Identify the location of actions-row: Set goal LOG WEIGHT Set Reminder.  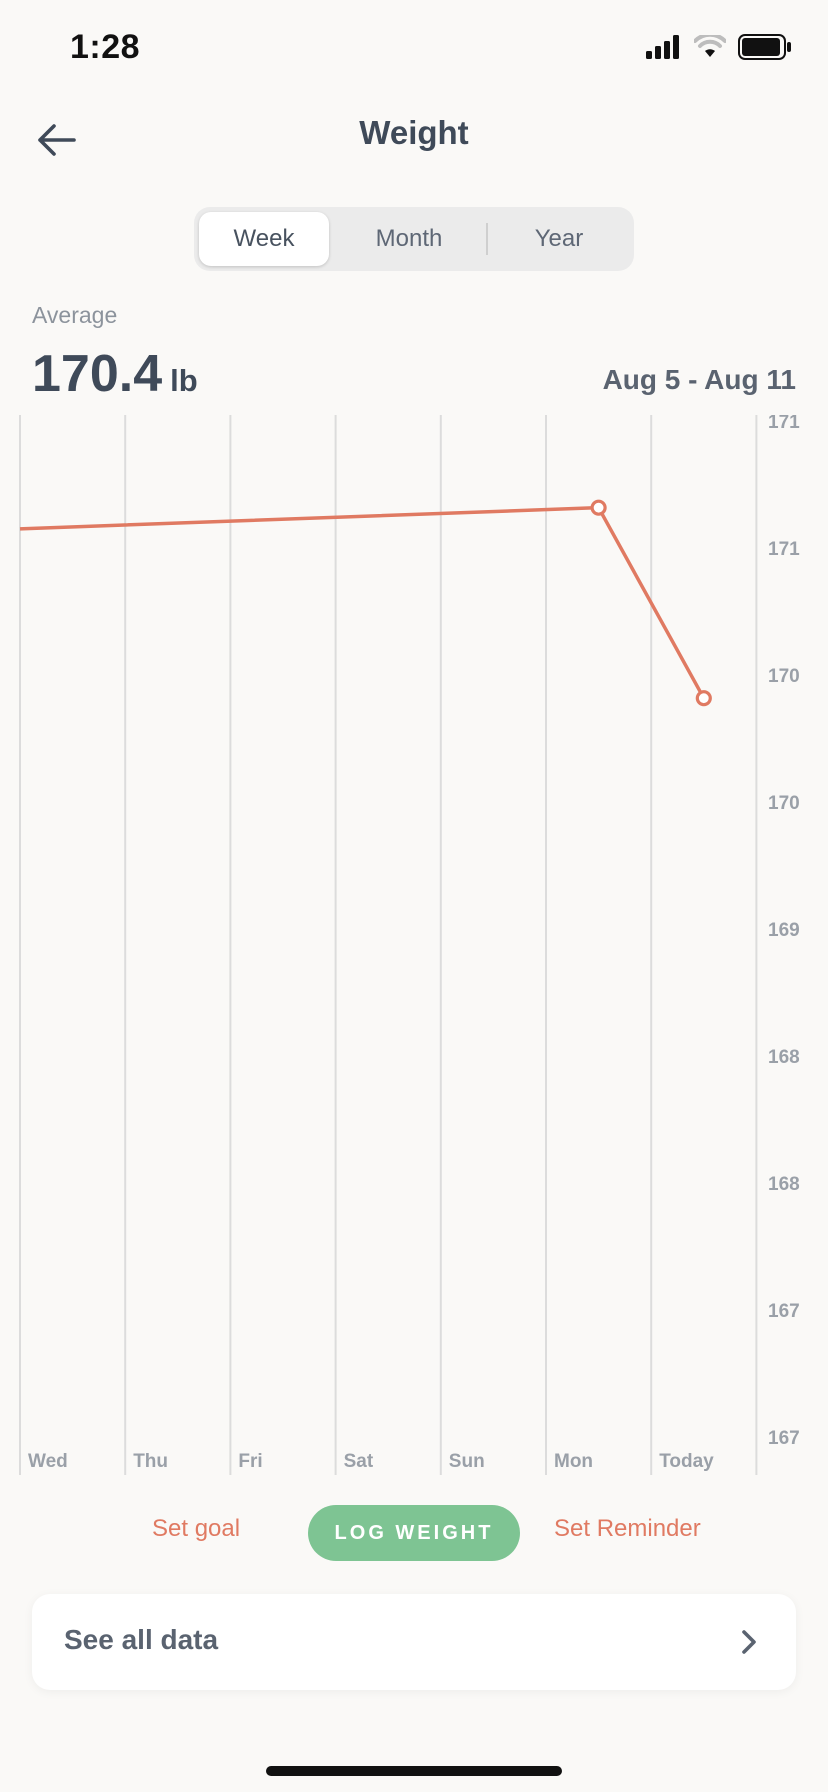
(414, 1534).